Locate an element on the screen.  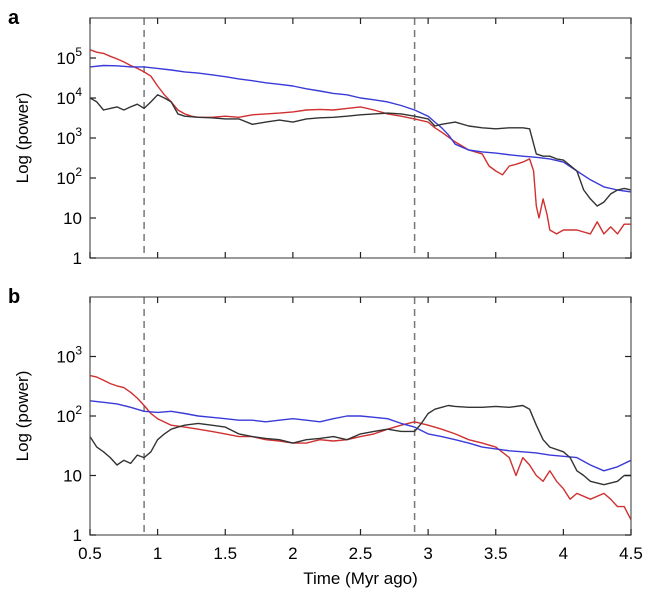
x-tick-label: 4.5 is located at coordinates (631, 553).